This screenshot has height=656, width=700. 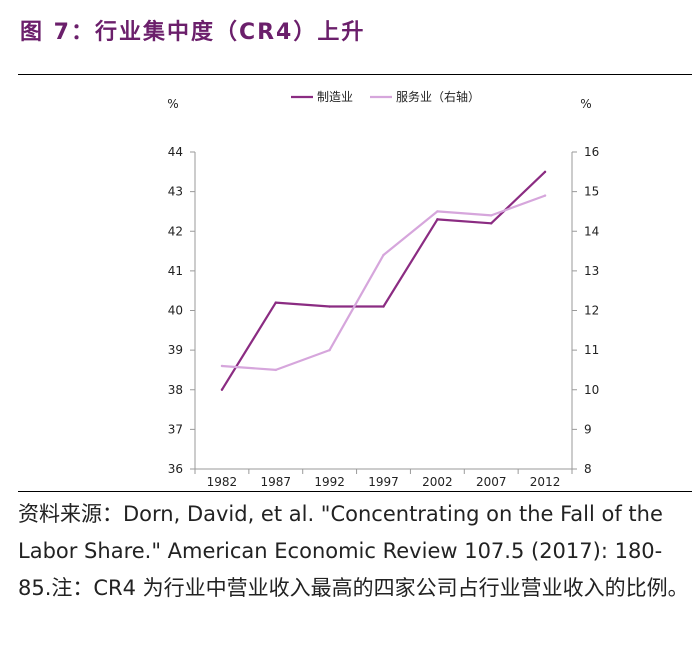 I want to click on y-right-tick-label: 12, so click(x=591, y=311).